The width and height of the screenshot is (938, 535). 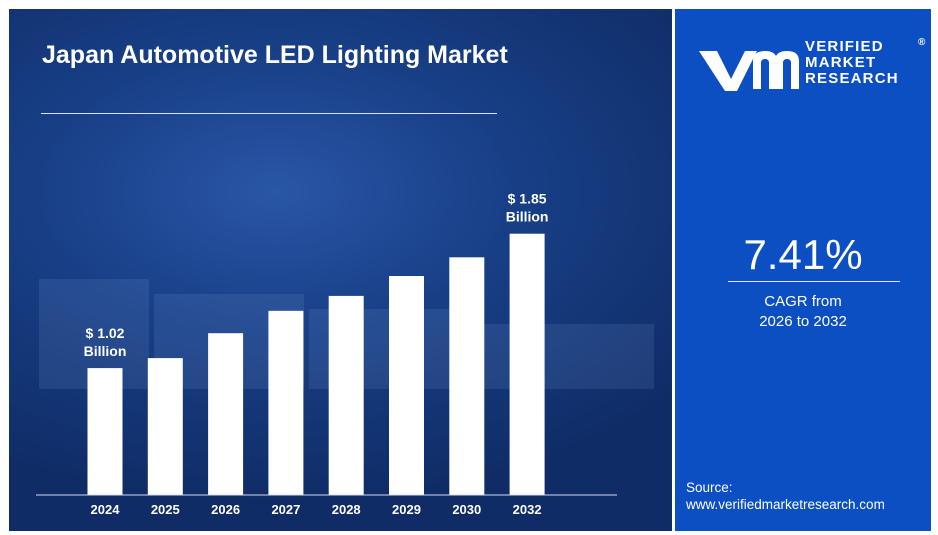 I want to click on bar-2024, so click(x=105, y=431).